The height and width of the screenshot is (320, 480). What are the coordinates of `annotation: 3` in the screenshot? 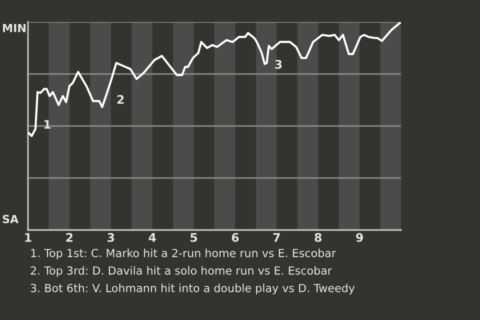 It's located at (278, 64).